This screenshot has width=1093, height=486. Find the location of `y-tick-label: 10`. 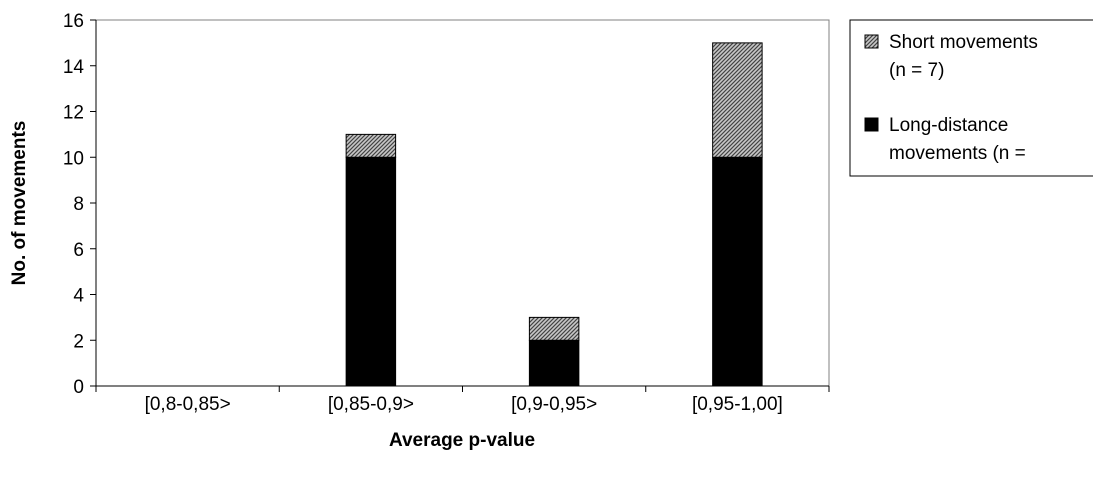

y-tick-label: 10 is located at coordinates (73, 158).